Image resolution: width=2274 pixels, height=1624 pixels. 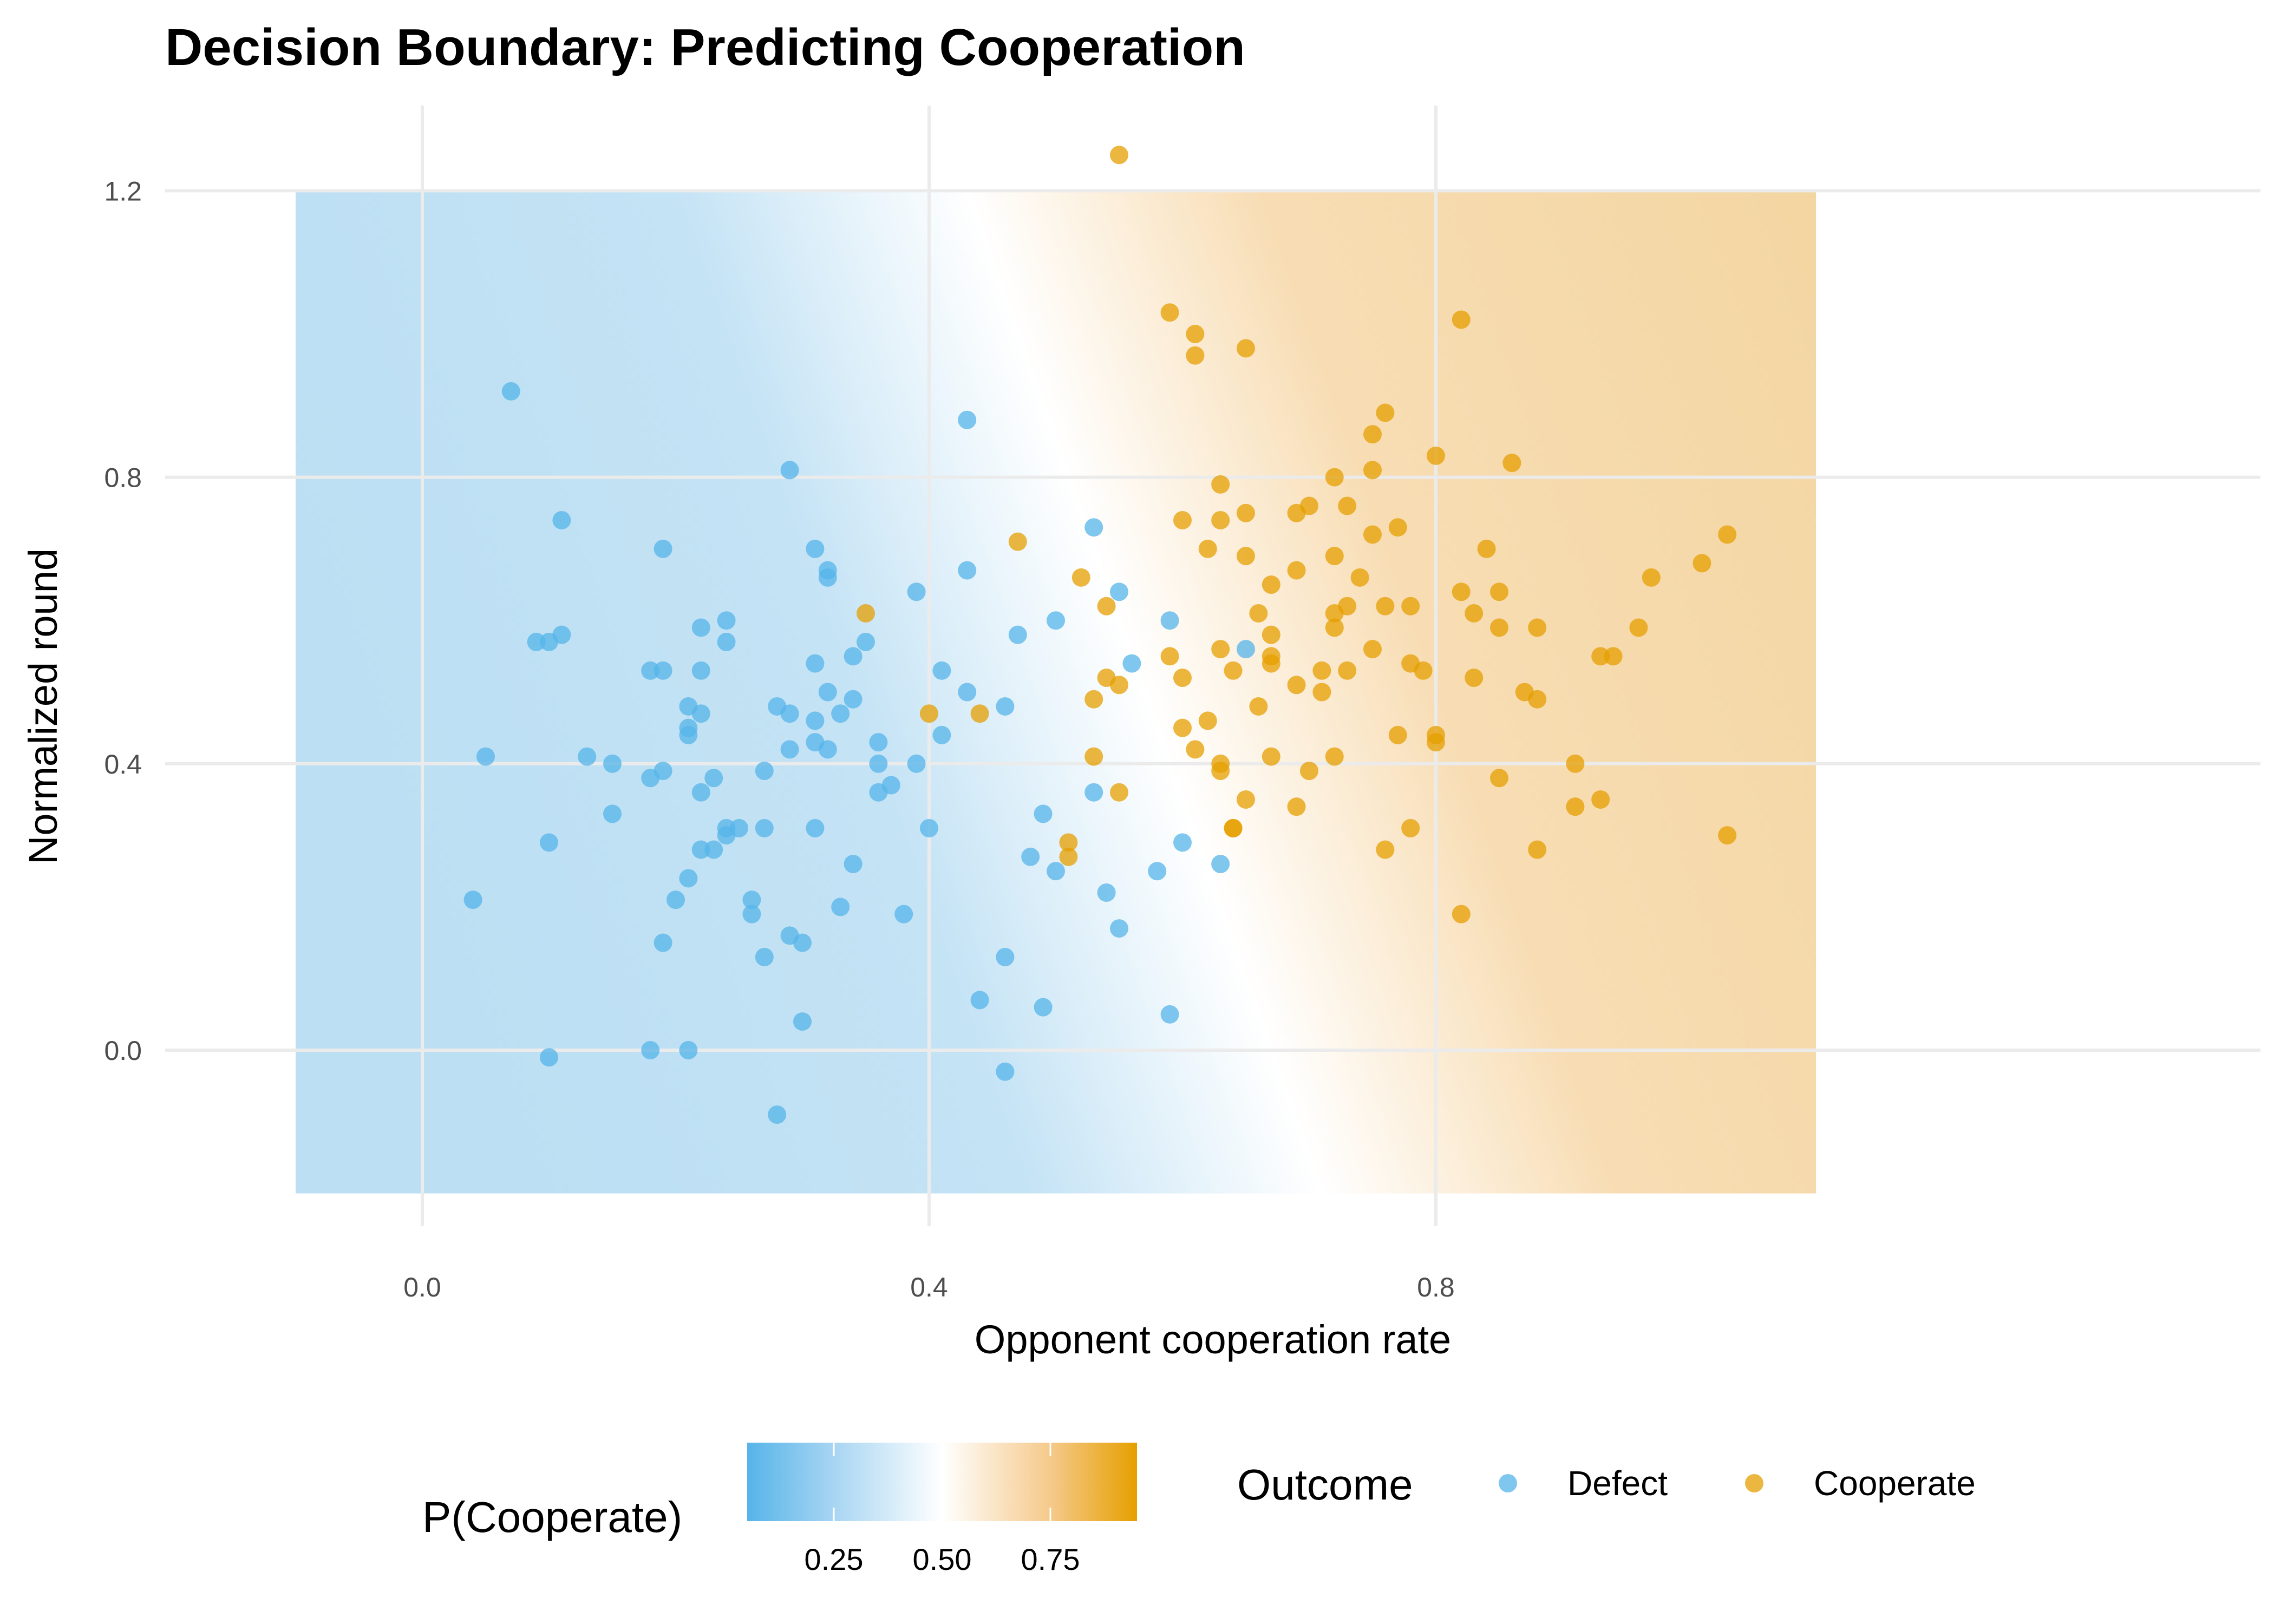 What do you see at coordinates (1508, 1483) in the screenshot?
I see `legend-key-defect` at bounding box center [1508, 1483].